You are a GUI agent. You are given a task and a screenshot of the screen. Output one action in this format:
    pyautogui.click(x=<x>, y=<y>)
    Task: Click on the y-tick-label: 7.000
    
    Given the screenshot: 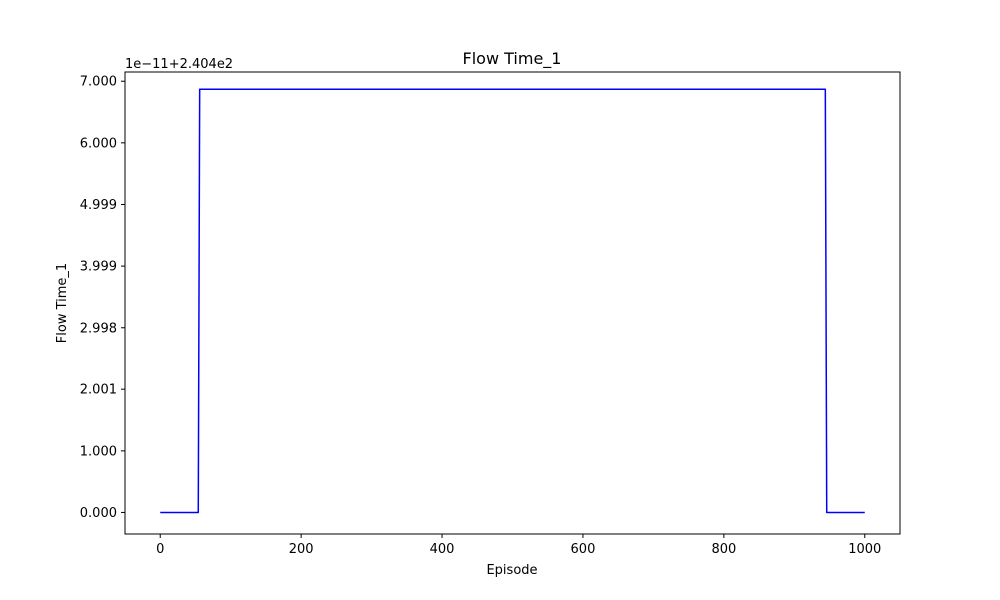 What is the action you would take?
    pyautogui.click(x=98, y=82)
    